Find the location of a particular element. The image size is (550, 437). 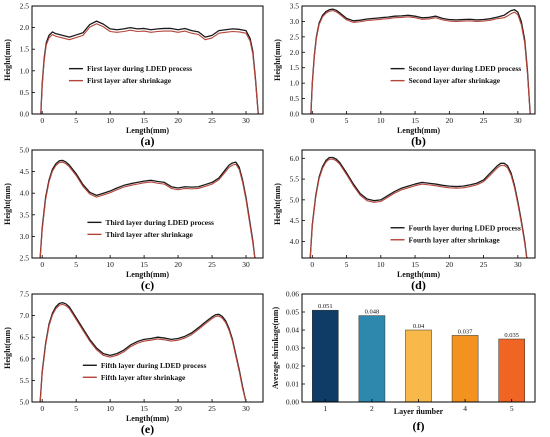

x-tick-label: 4 is located at coordinates (465, 408).